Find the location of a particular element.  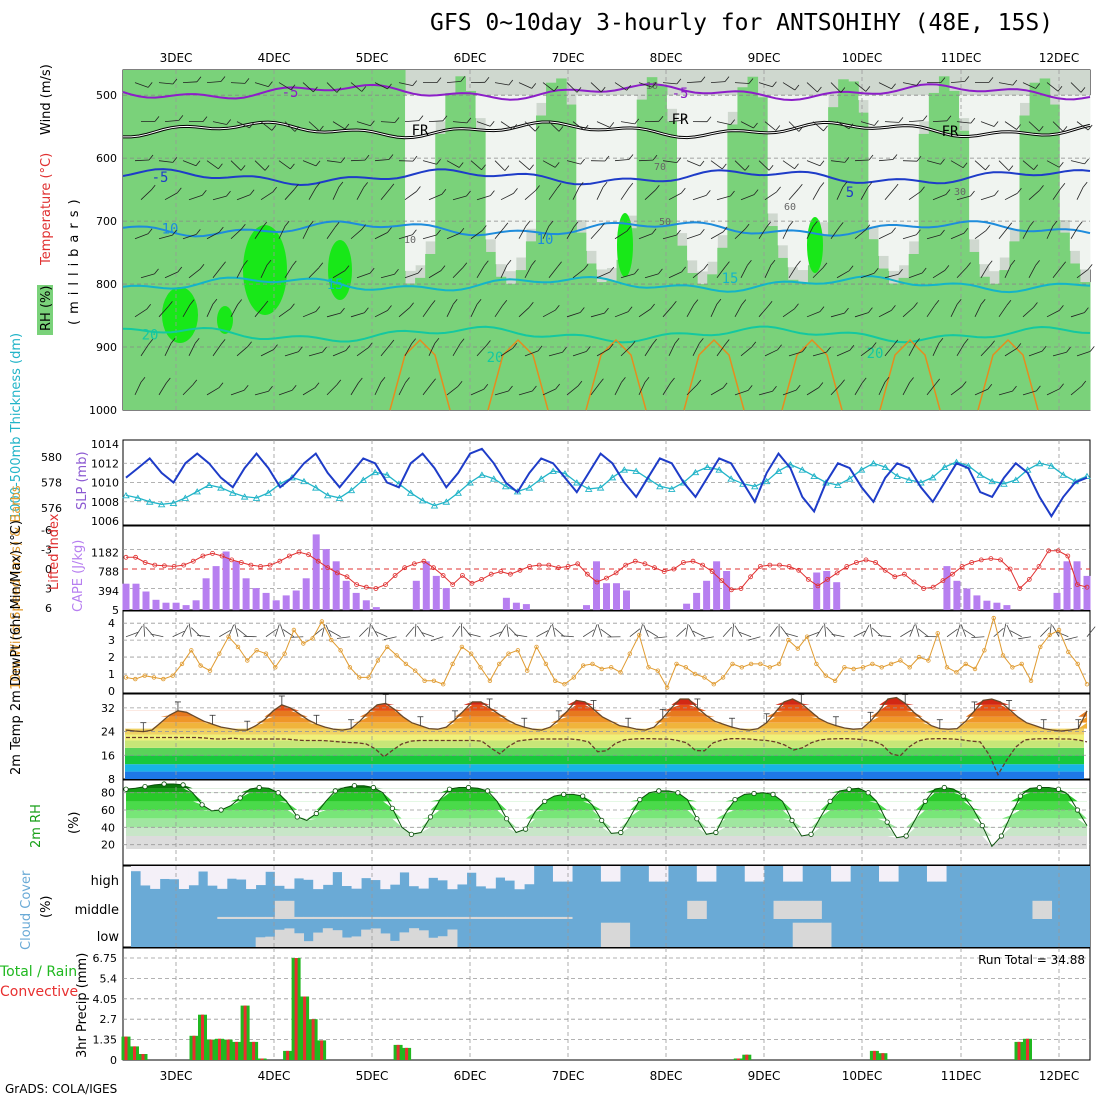

cape-tick: 5 is located at coordinates (115, 610).